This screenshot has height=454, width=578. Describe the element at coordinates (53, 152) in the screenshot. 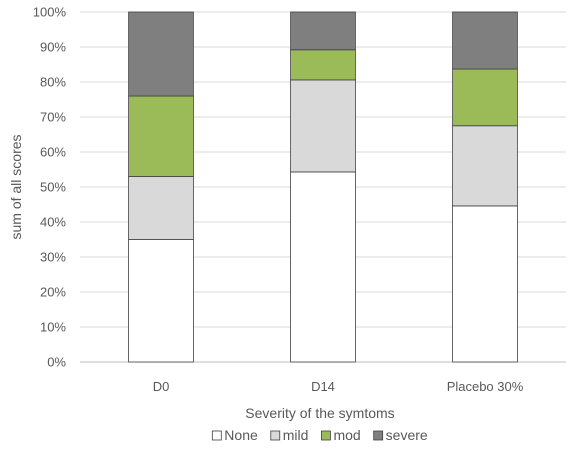

I see `y-tick-label: 60%` at that location.